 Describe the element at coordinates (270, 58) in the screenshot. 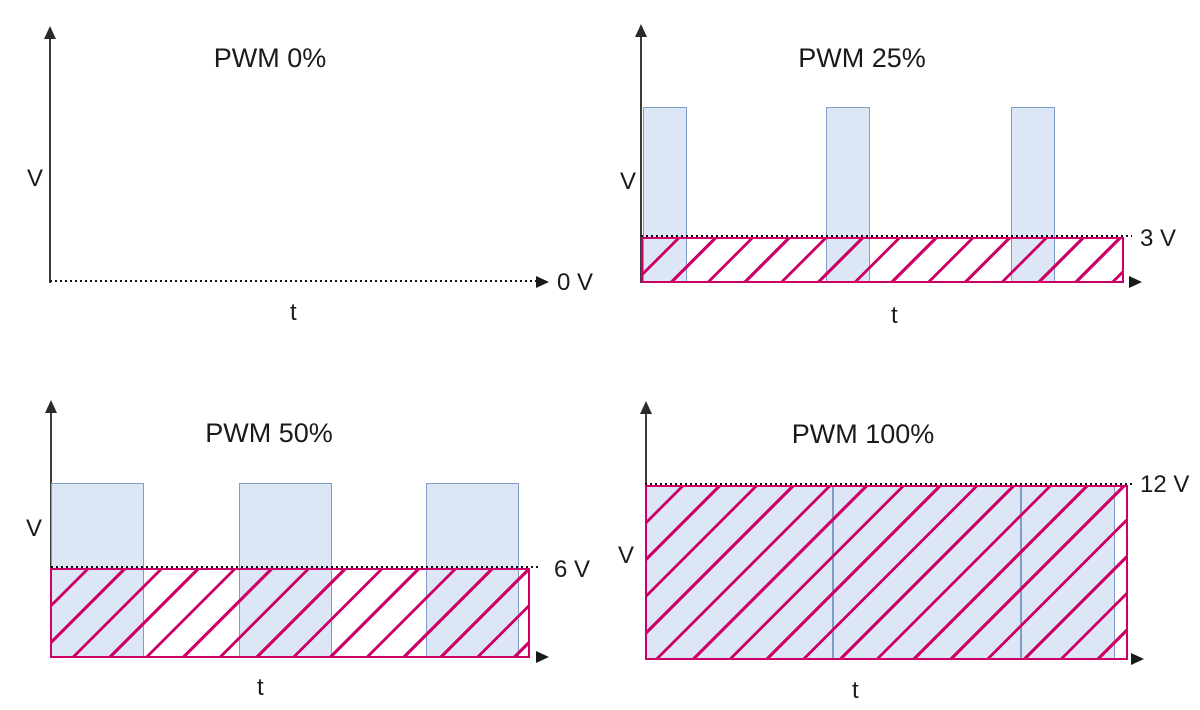

I see `panel-title: PWM 0%` at that location.